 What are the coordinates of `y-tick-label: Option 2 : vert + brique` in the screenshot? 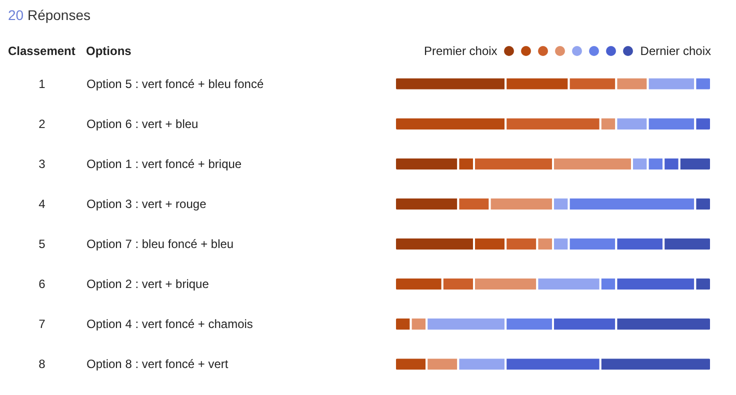 It's located at (148, 284).